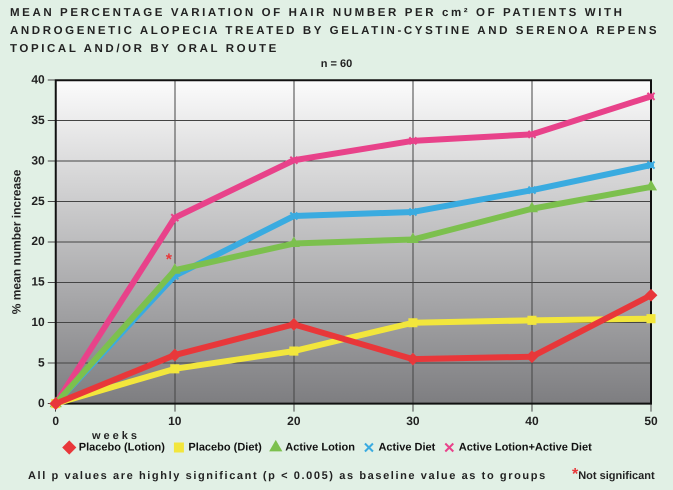  Describe the element at coordinates (225, 448) in the screenshot. I see `legend-label: Placebo (Diet)` at that location.